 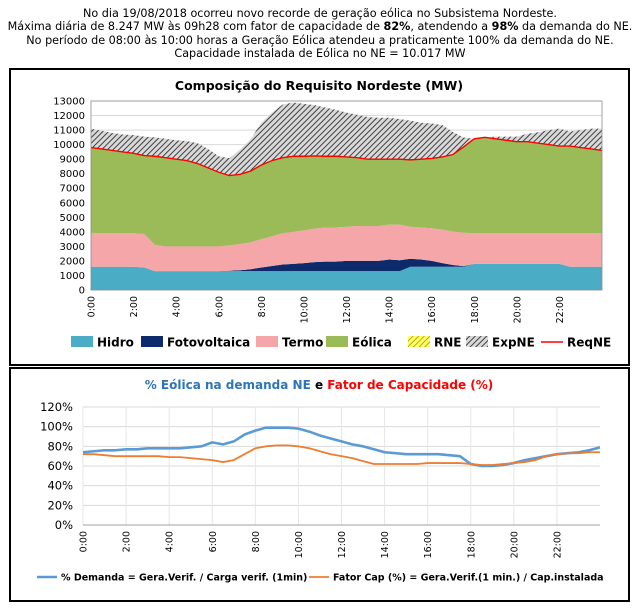 What do you see at coordinates (346, 265) in the screenshot?
I see `area-fotovoltaica` at bounding box center [346, 265].